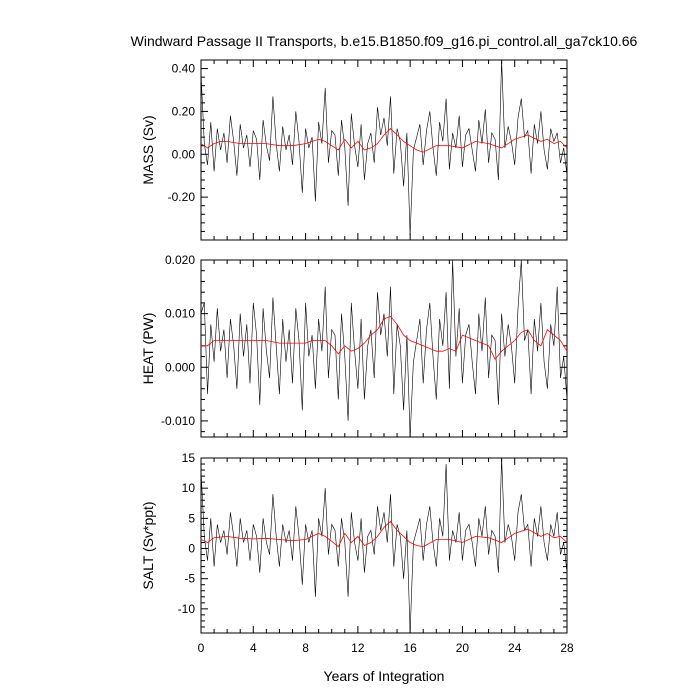 The width and height of the screenshot is (700, 700). I want to click on mass-y-axis-title: MASS (Sv), so click(148, 149).